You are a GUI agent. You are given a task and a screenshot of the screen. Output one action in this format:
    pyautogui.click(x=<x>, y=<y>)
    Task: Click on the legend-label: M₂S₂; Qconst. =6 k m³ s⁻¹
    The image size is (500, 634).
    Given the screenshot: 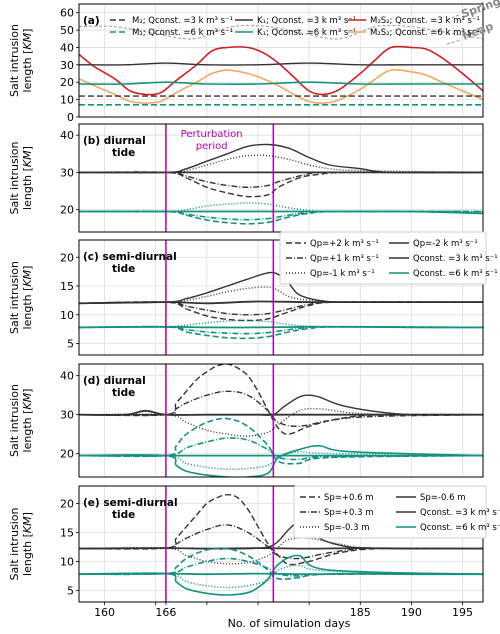 What is the action you would take?
    pyautogui.click(x=425, y=33)
    